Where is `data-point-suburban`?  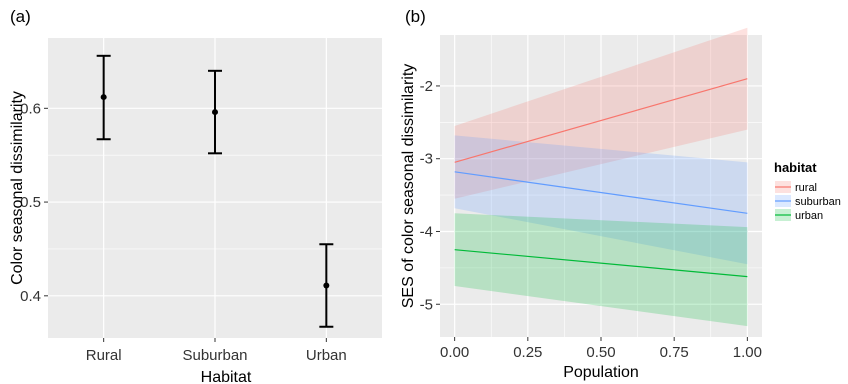 data-point-suburban is located at coordinates (215, 112).